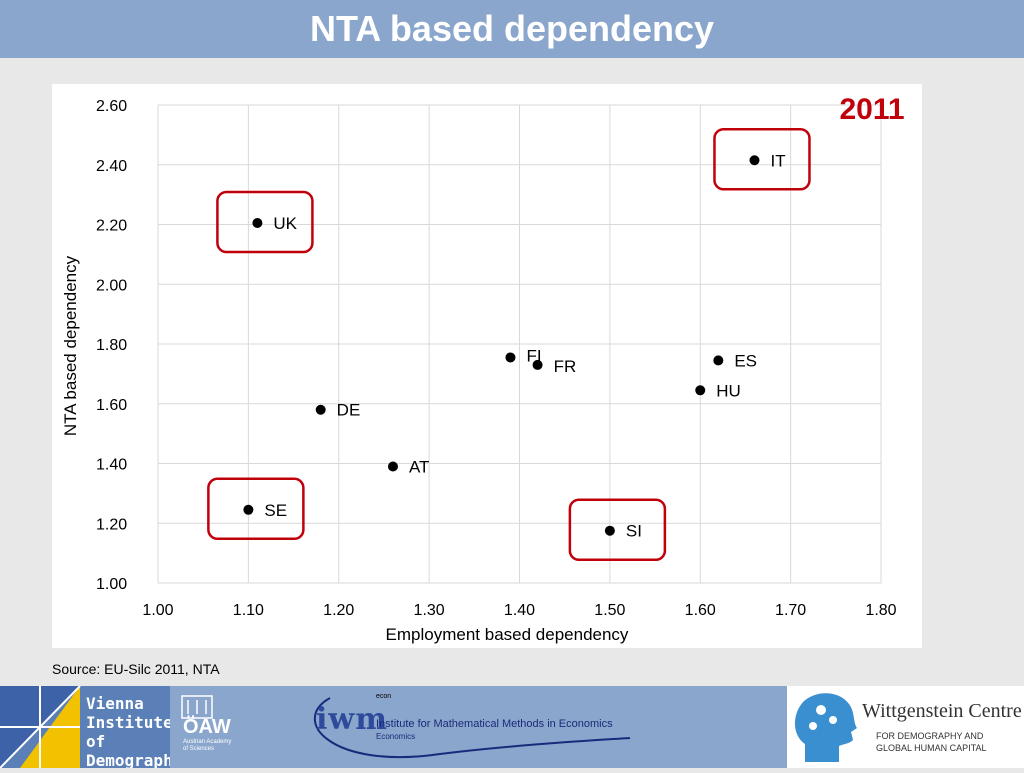 The width and height of the screenshot is (1024, 773). I want to click on x-tick-label: 1.70, so click(790, 610).